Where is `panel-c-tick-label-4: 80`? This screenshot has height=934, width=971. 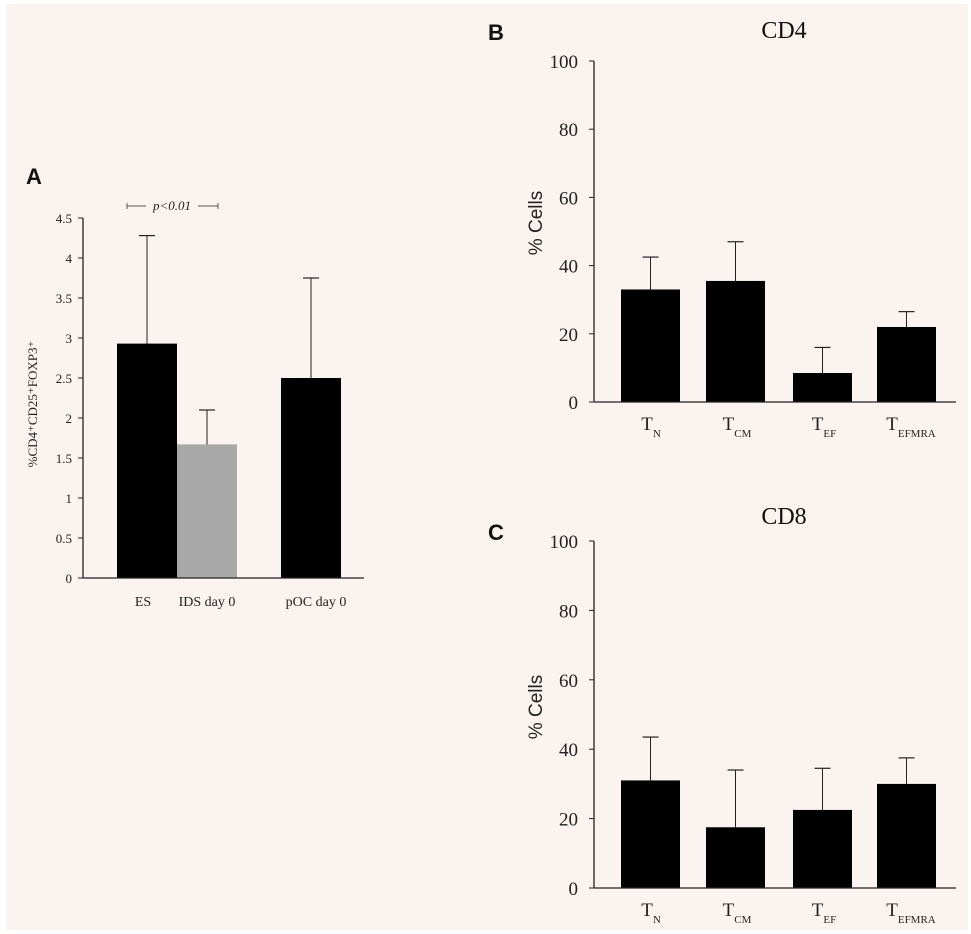
panel-c-tick-label-4: 80 is located at coordinates (568, 611).